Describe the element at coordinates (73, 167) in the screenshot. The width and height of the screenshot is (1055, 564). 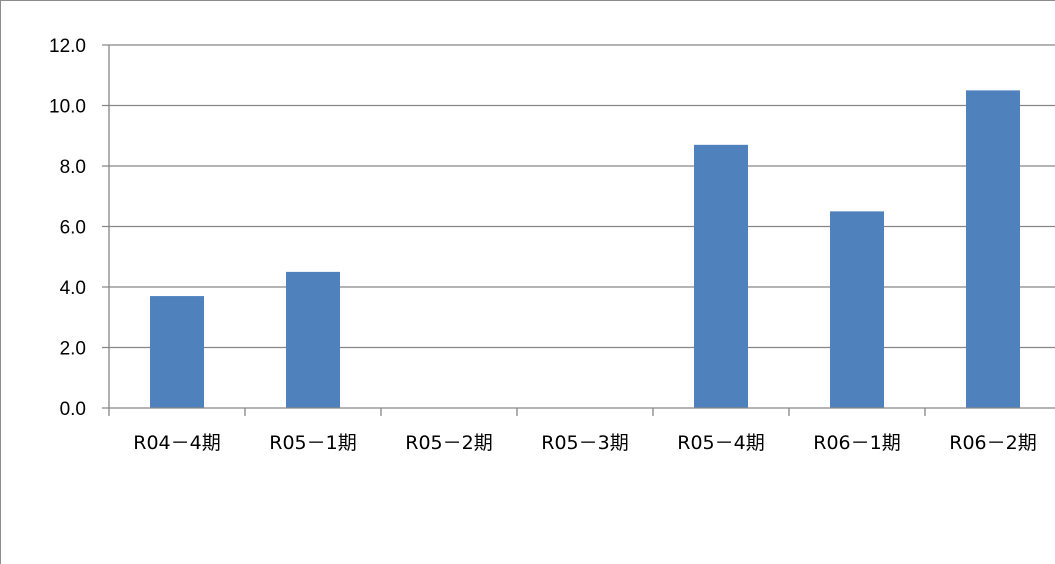
I see `y-tick-label: 8.0` at that location.